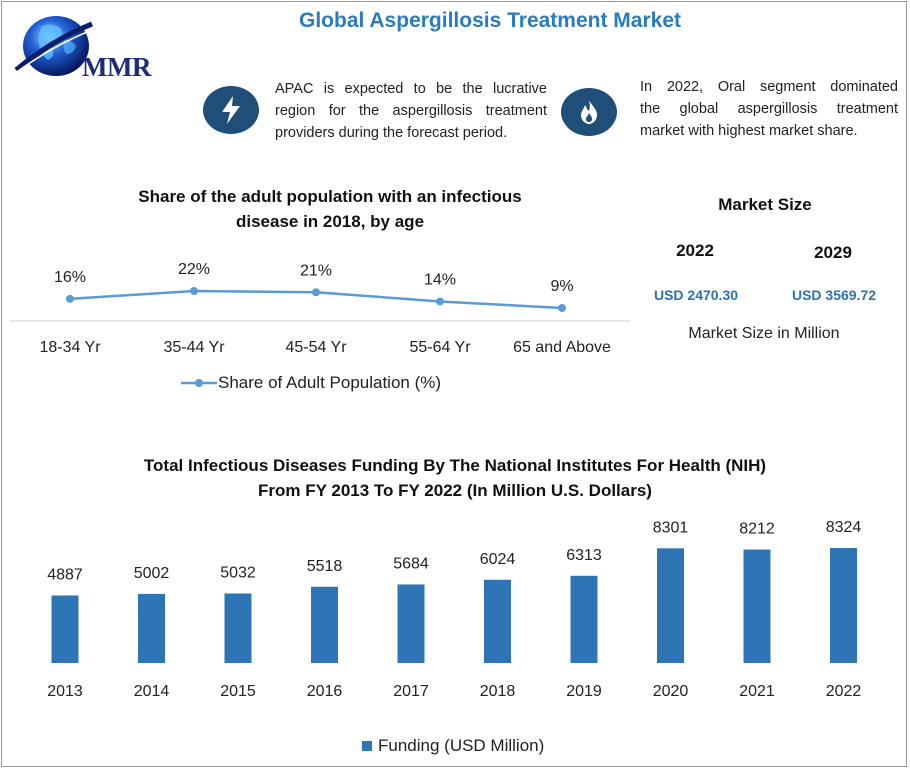  What do you see at coordinates (844, 527) in the screenshot?
I see `bar-value-label: 8324` at bounding box center [844, 527].